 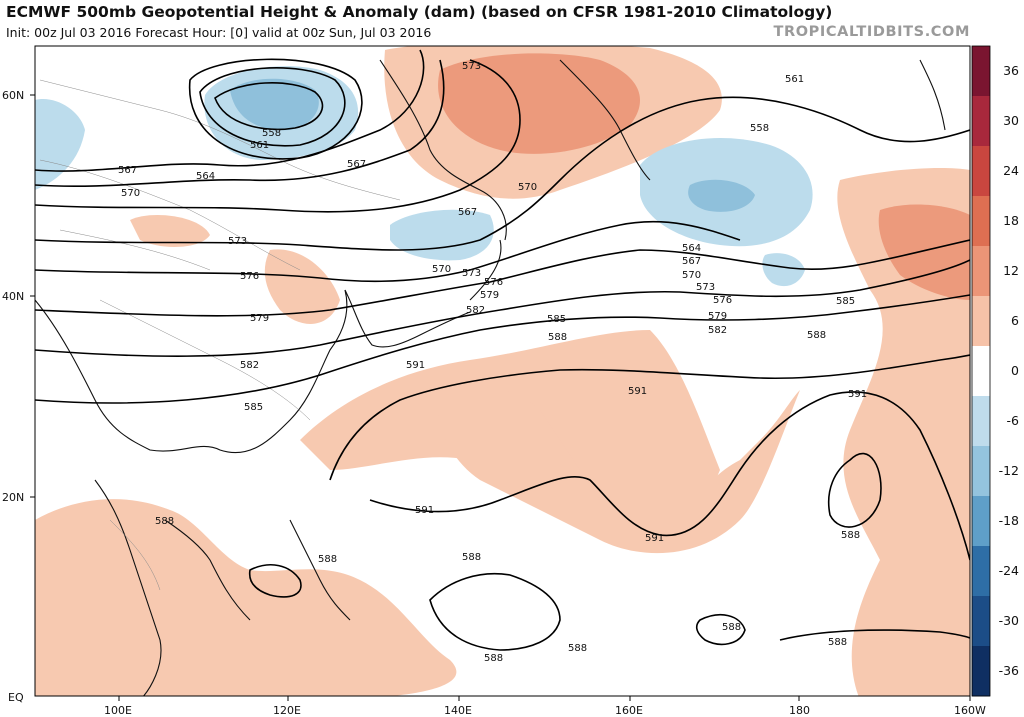 I want to click on contour-label-573-east: 573, so click(x=705, y=287).